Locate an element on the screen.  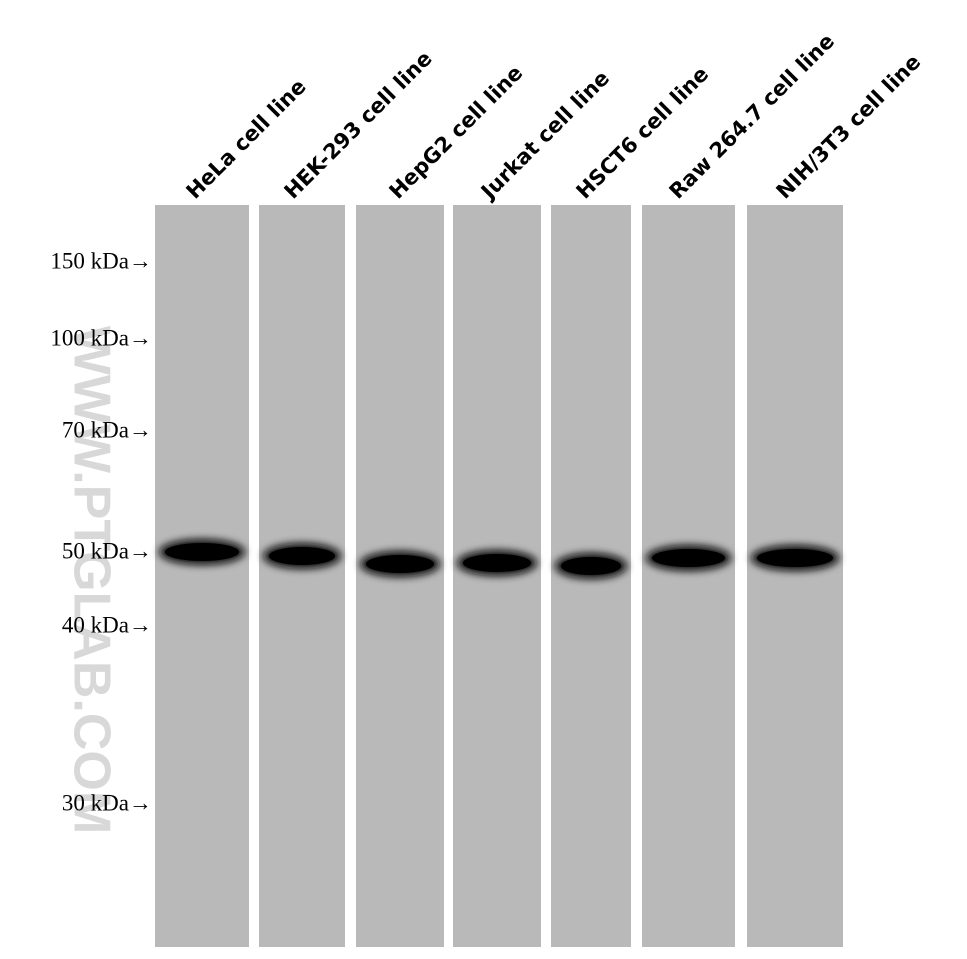
marker-label: 40 kDa→ is located at coordinates (107, 624).